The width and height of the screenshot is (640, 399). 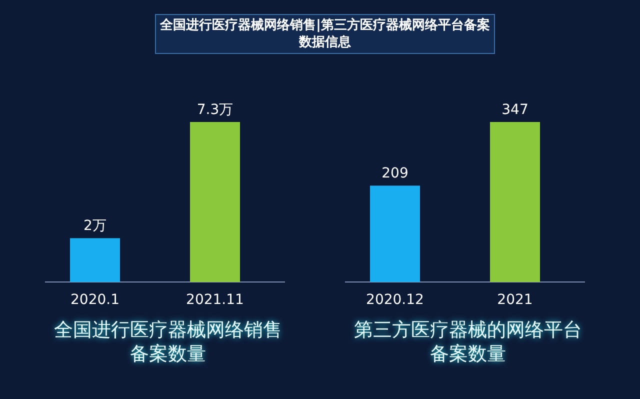 What do you see at coordinates (395, 300) in the screenshot?
I see `x-tick-label: 2020.12` at bounding box center [395, 300].